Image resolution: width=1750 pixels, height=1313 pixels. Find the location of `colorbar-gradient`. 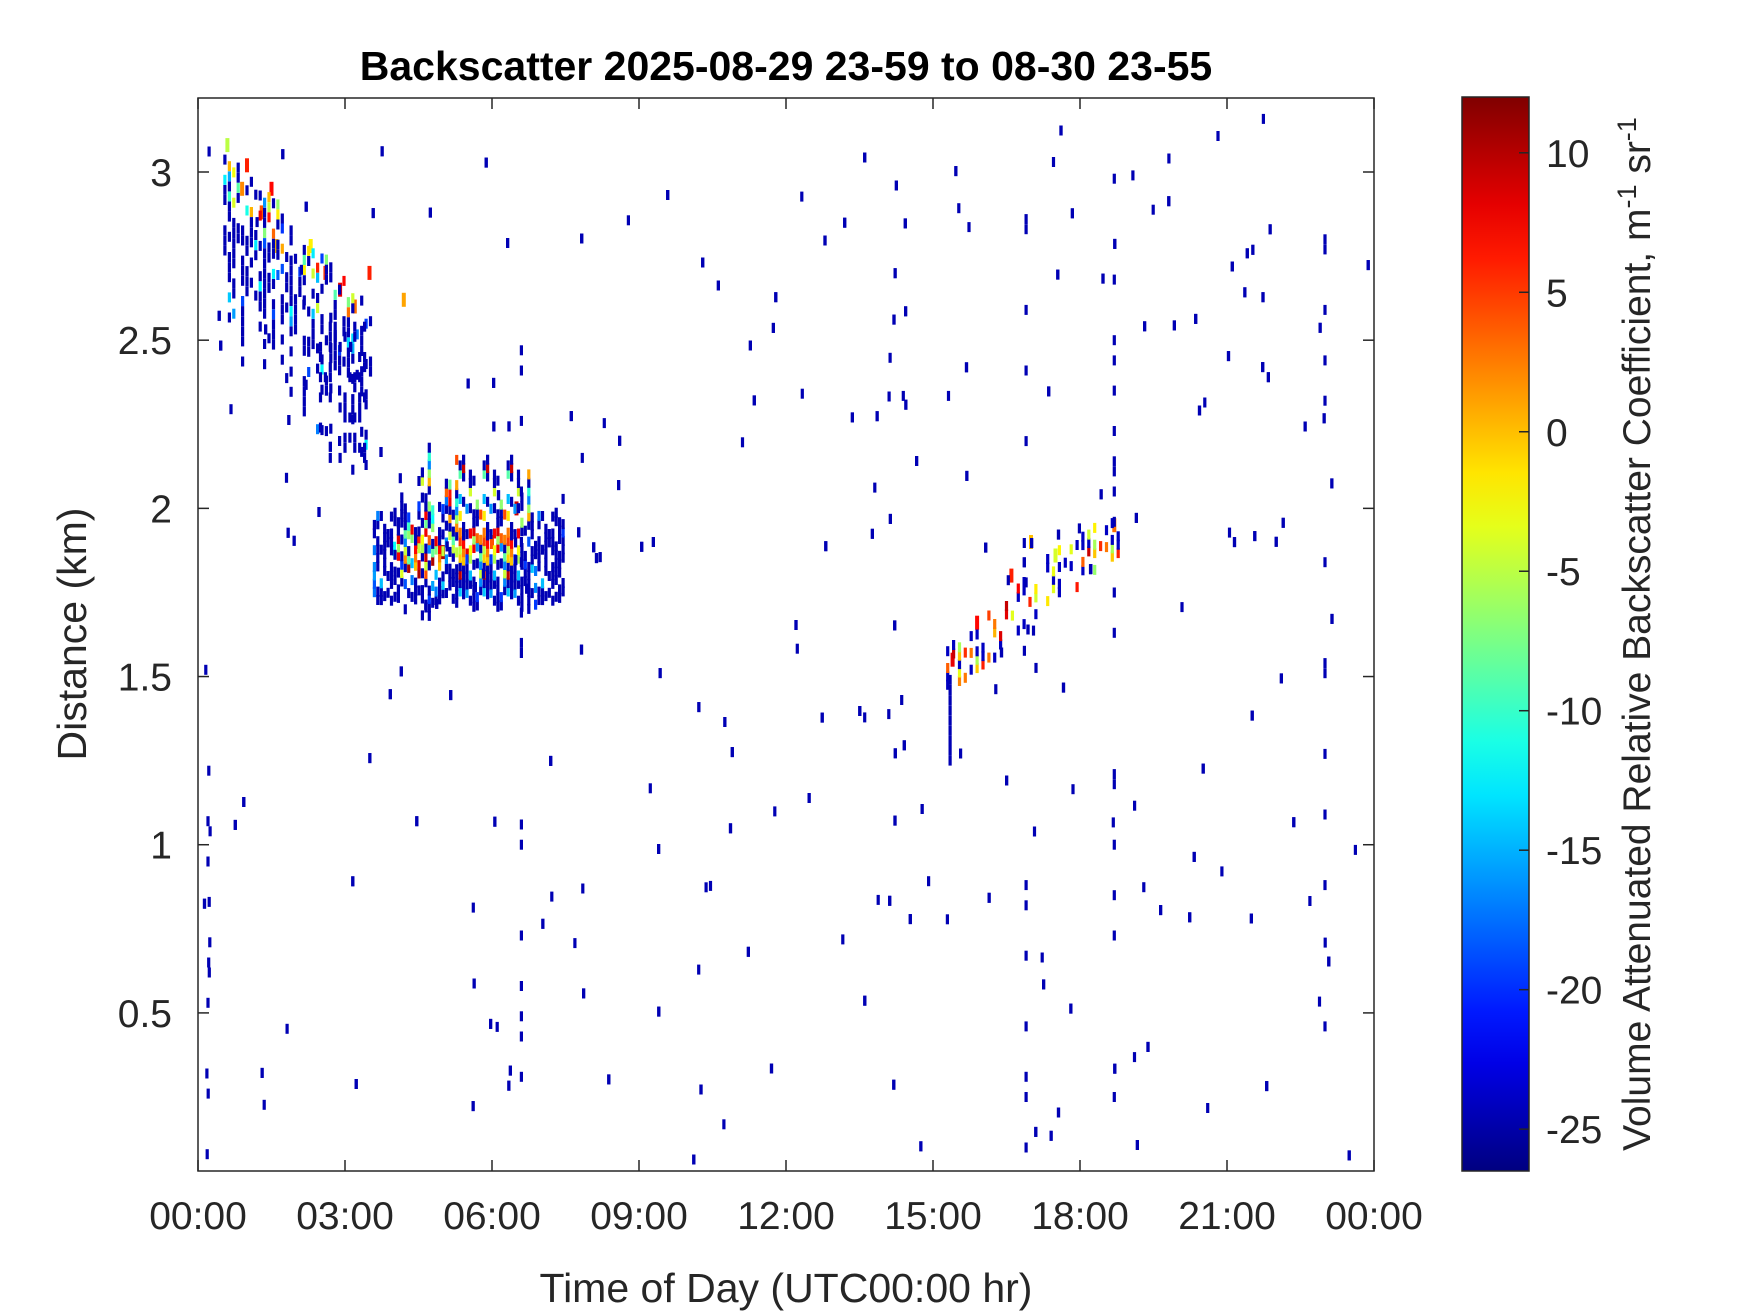

colorbar-gradient is located at coordinates (1495, 634).